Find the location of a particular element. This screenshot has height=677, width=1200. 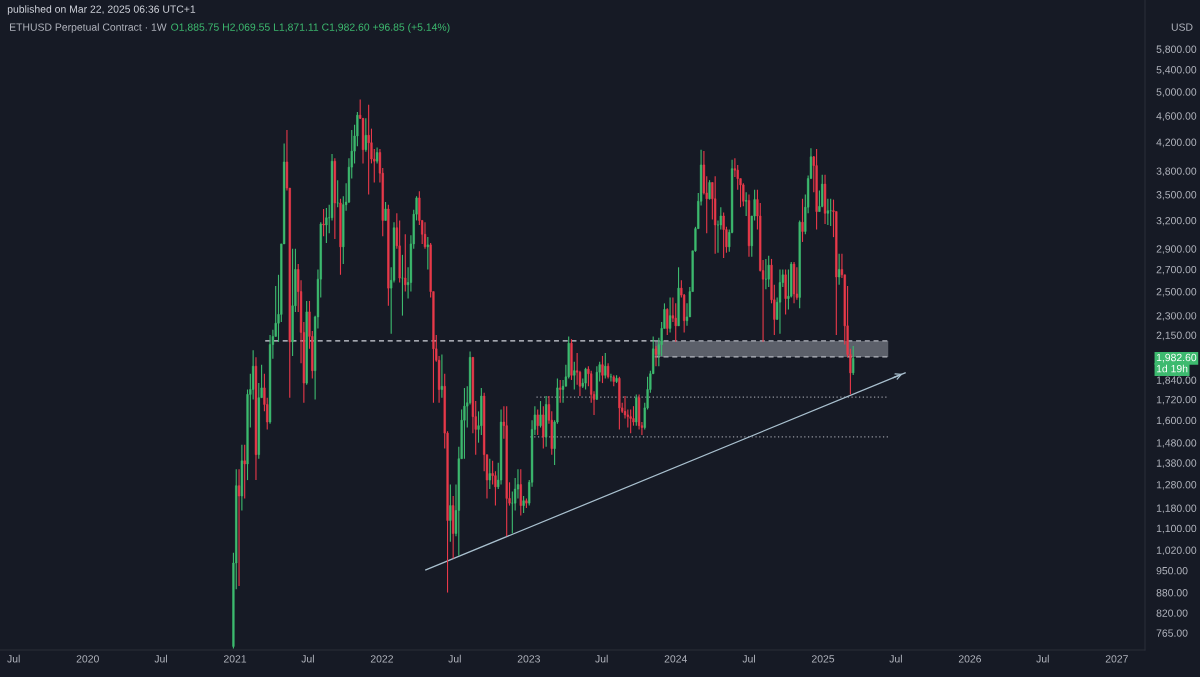

y-tick-label: 950.00 is located at coordinates (1172, 571).